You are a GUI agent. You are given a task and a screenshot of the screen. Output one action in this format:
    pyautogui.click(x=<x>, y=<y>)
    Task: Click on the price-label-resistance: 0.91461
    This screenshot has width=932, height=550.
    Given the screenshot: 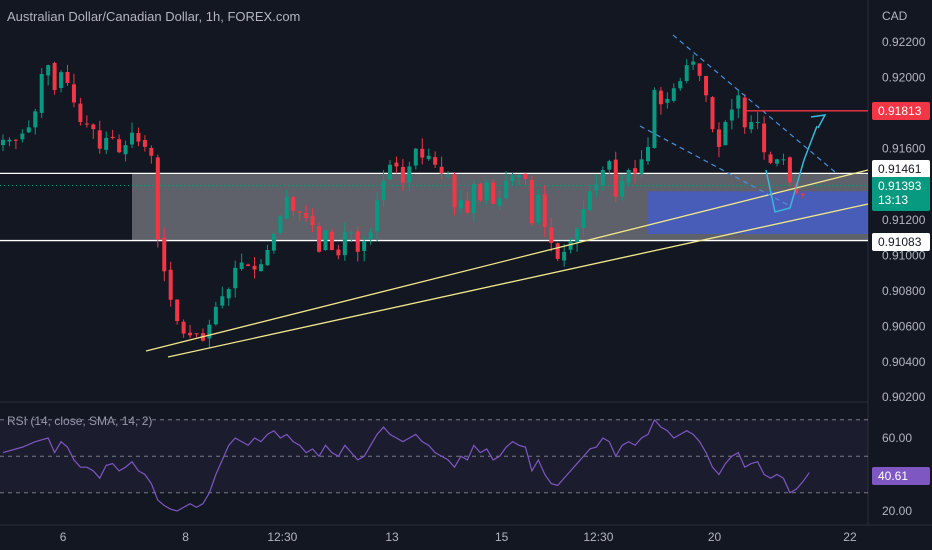 What is the action you would take?
    pyautogui.click(x=901, y=169)
    